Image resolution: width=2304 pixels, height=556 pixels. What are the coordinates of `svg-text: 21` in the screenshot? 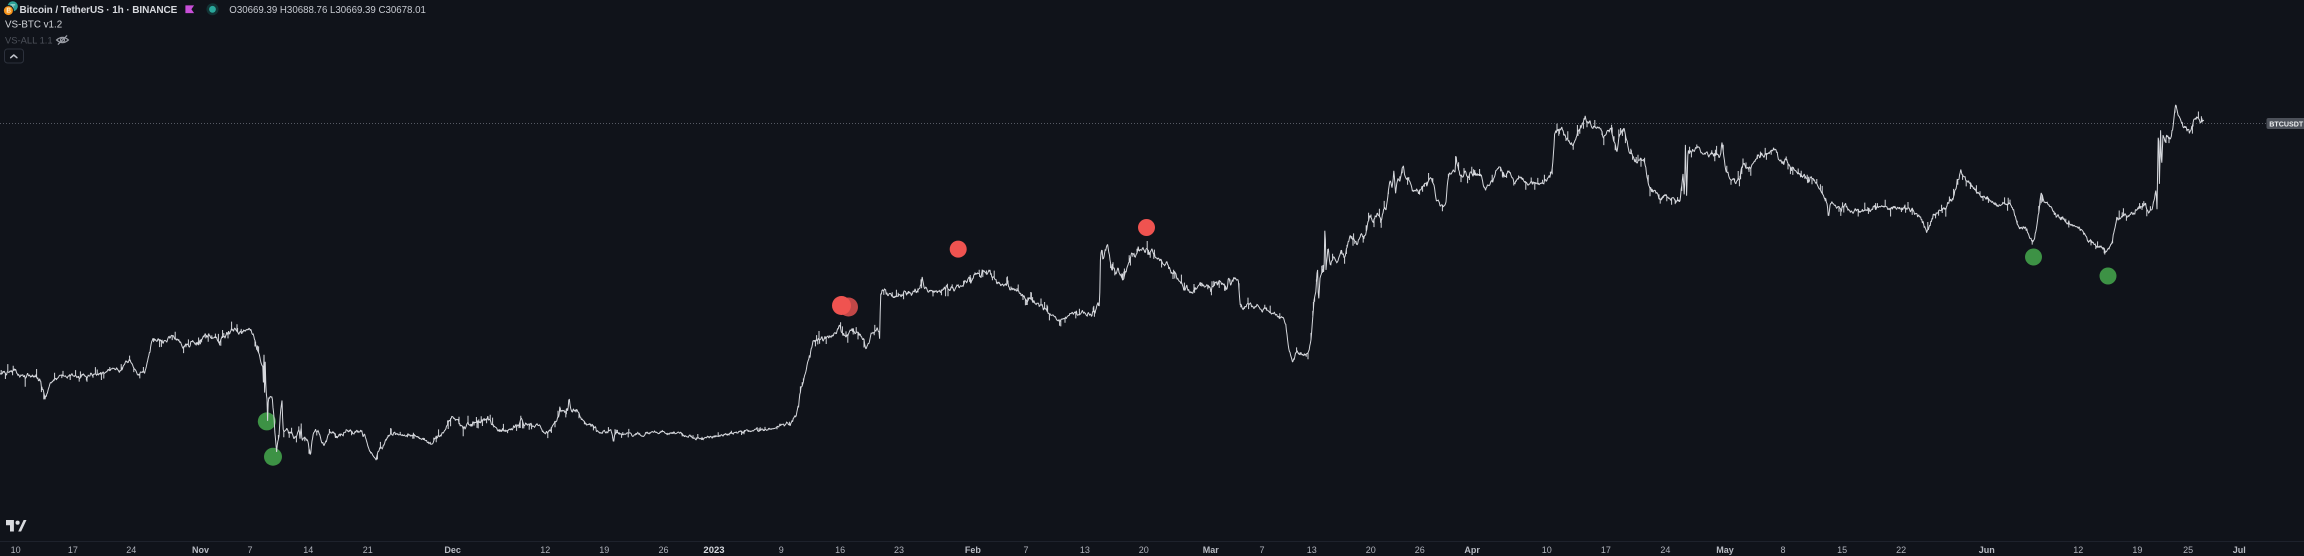 It's located at (368, 550).